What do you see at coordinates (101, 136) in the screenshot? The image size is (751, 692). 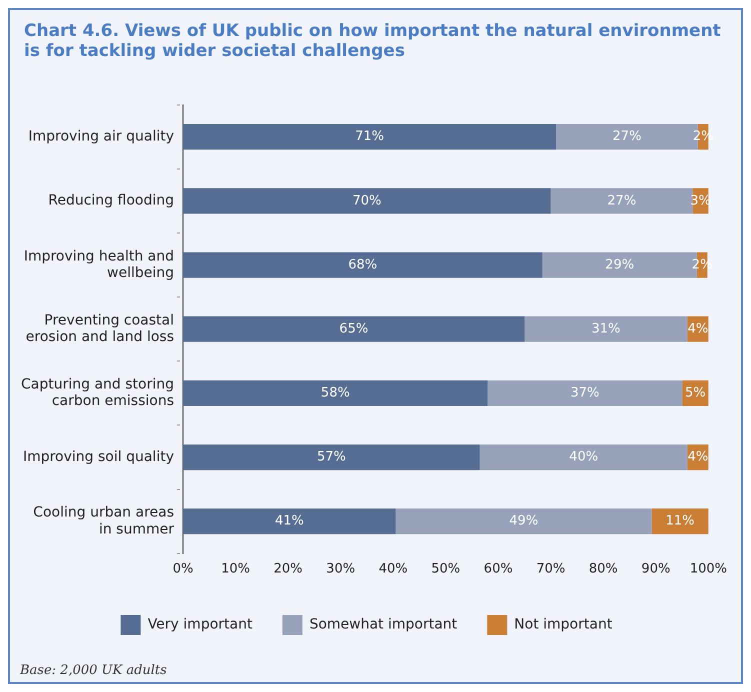 I see `y-tick-label: Improving air quality` at bounding box center [101, 136].